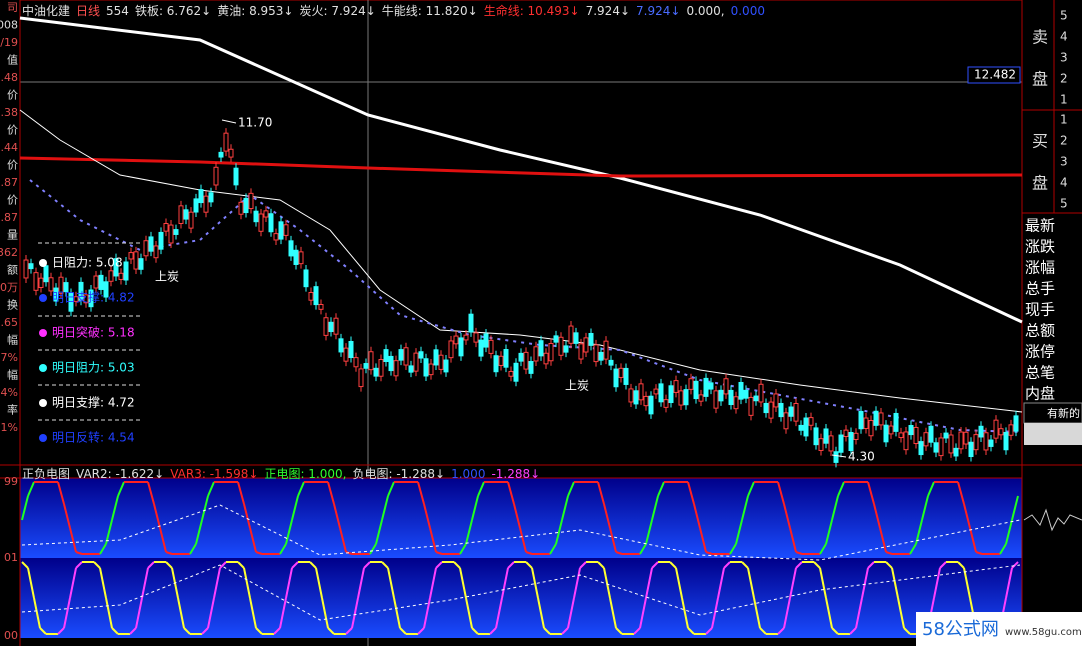 This screenshot has width=1082, height=646. I want to click on sidebar-item: .38, so click(10, 112).